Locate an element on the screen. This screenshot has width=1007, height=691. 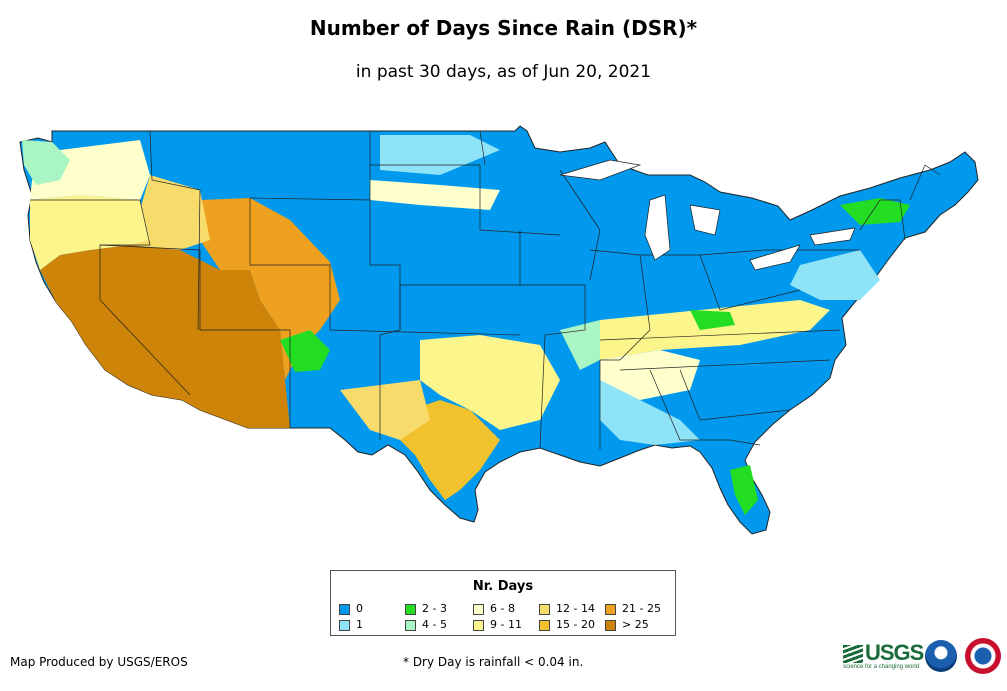
great-lakes is located at coordinates (707, 215).